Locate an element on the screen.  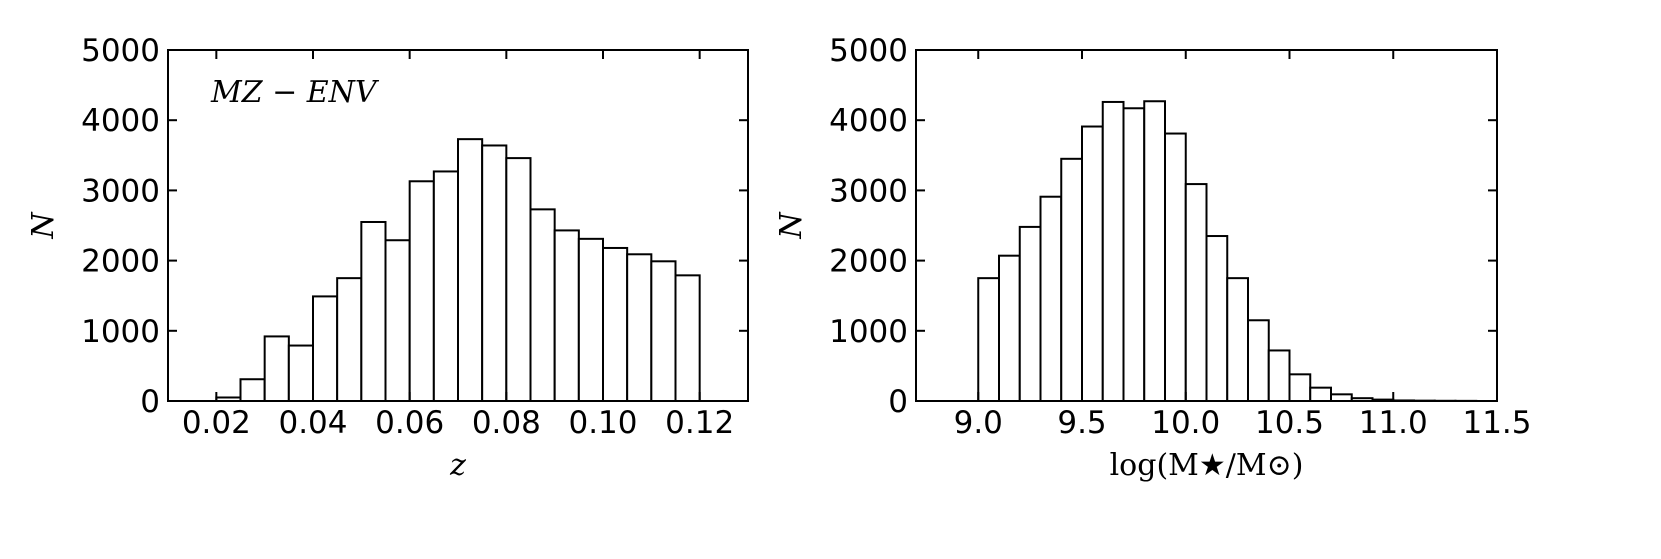
x-tick-label: 0.02 is located at coordinates (216, 423).